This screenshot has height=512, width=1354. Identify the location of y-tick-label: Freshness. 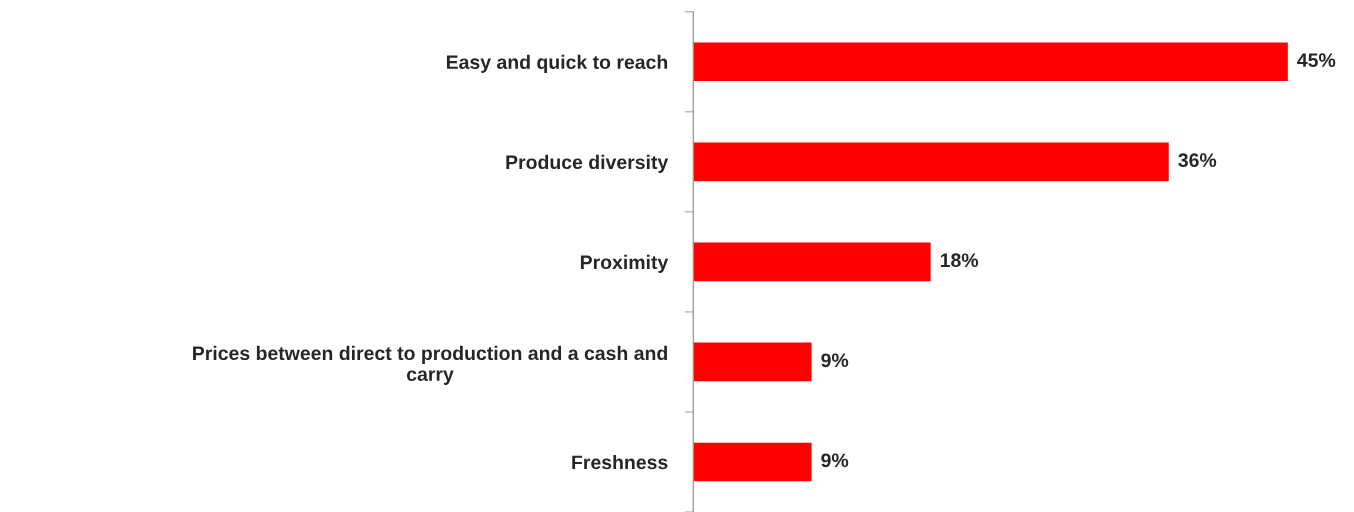
(620, 462).